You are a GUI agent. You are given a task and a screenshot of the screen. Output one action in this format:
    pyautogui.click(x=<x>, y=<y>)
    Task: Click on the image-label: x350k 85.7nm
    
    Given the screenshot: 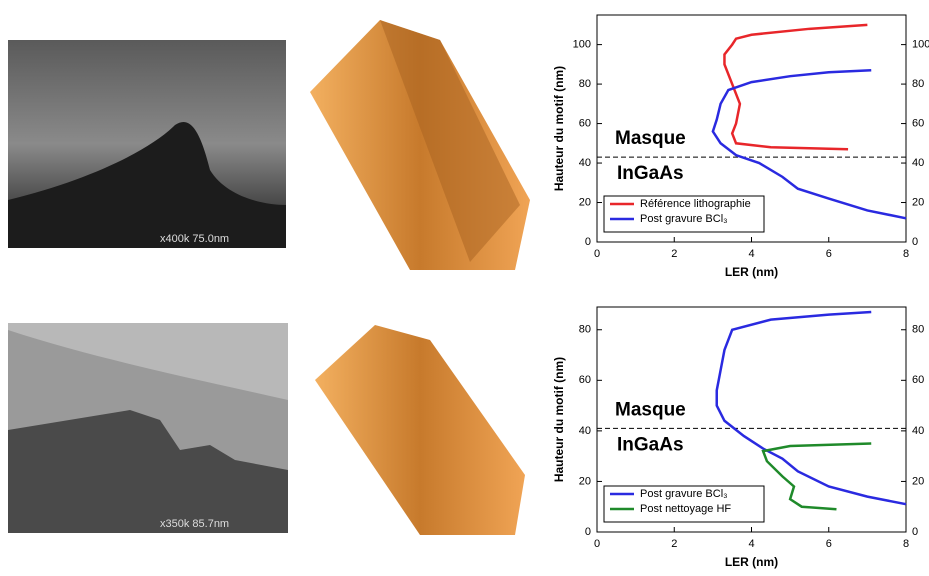 What is the action you would take?
    pyautogui.click(x=194, y=524)
    